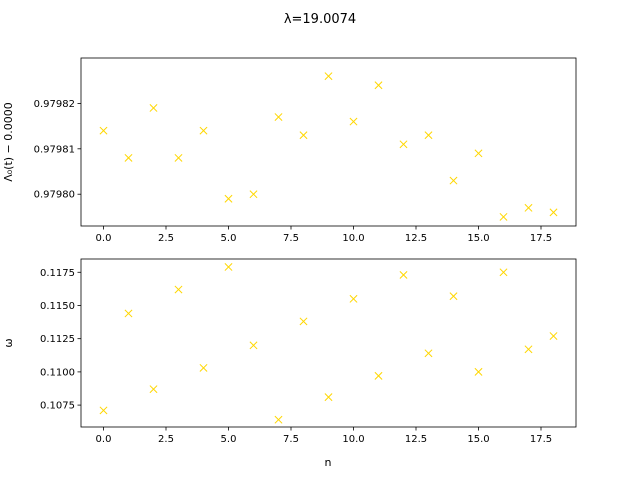 The width and height of the screenshot is (640, 484). I want to click on top-y-axis-label: Λ₀(t) − 0.0000, so click(8, 142).